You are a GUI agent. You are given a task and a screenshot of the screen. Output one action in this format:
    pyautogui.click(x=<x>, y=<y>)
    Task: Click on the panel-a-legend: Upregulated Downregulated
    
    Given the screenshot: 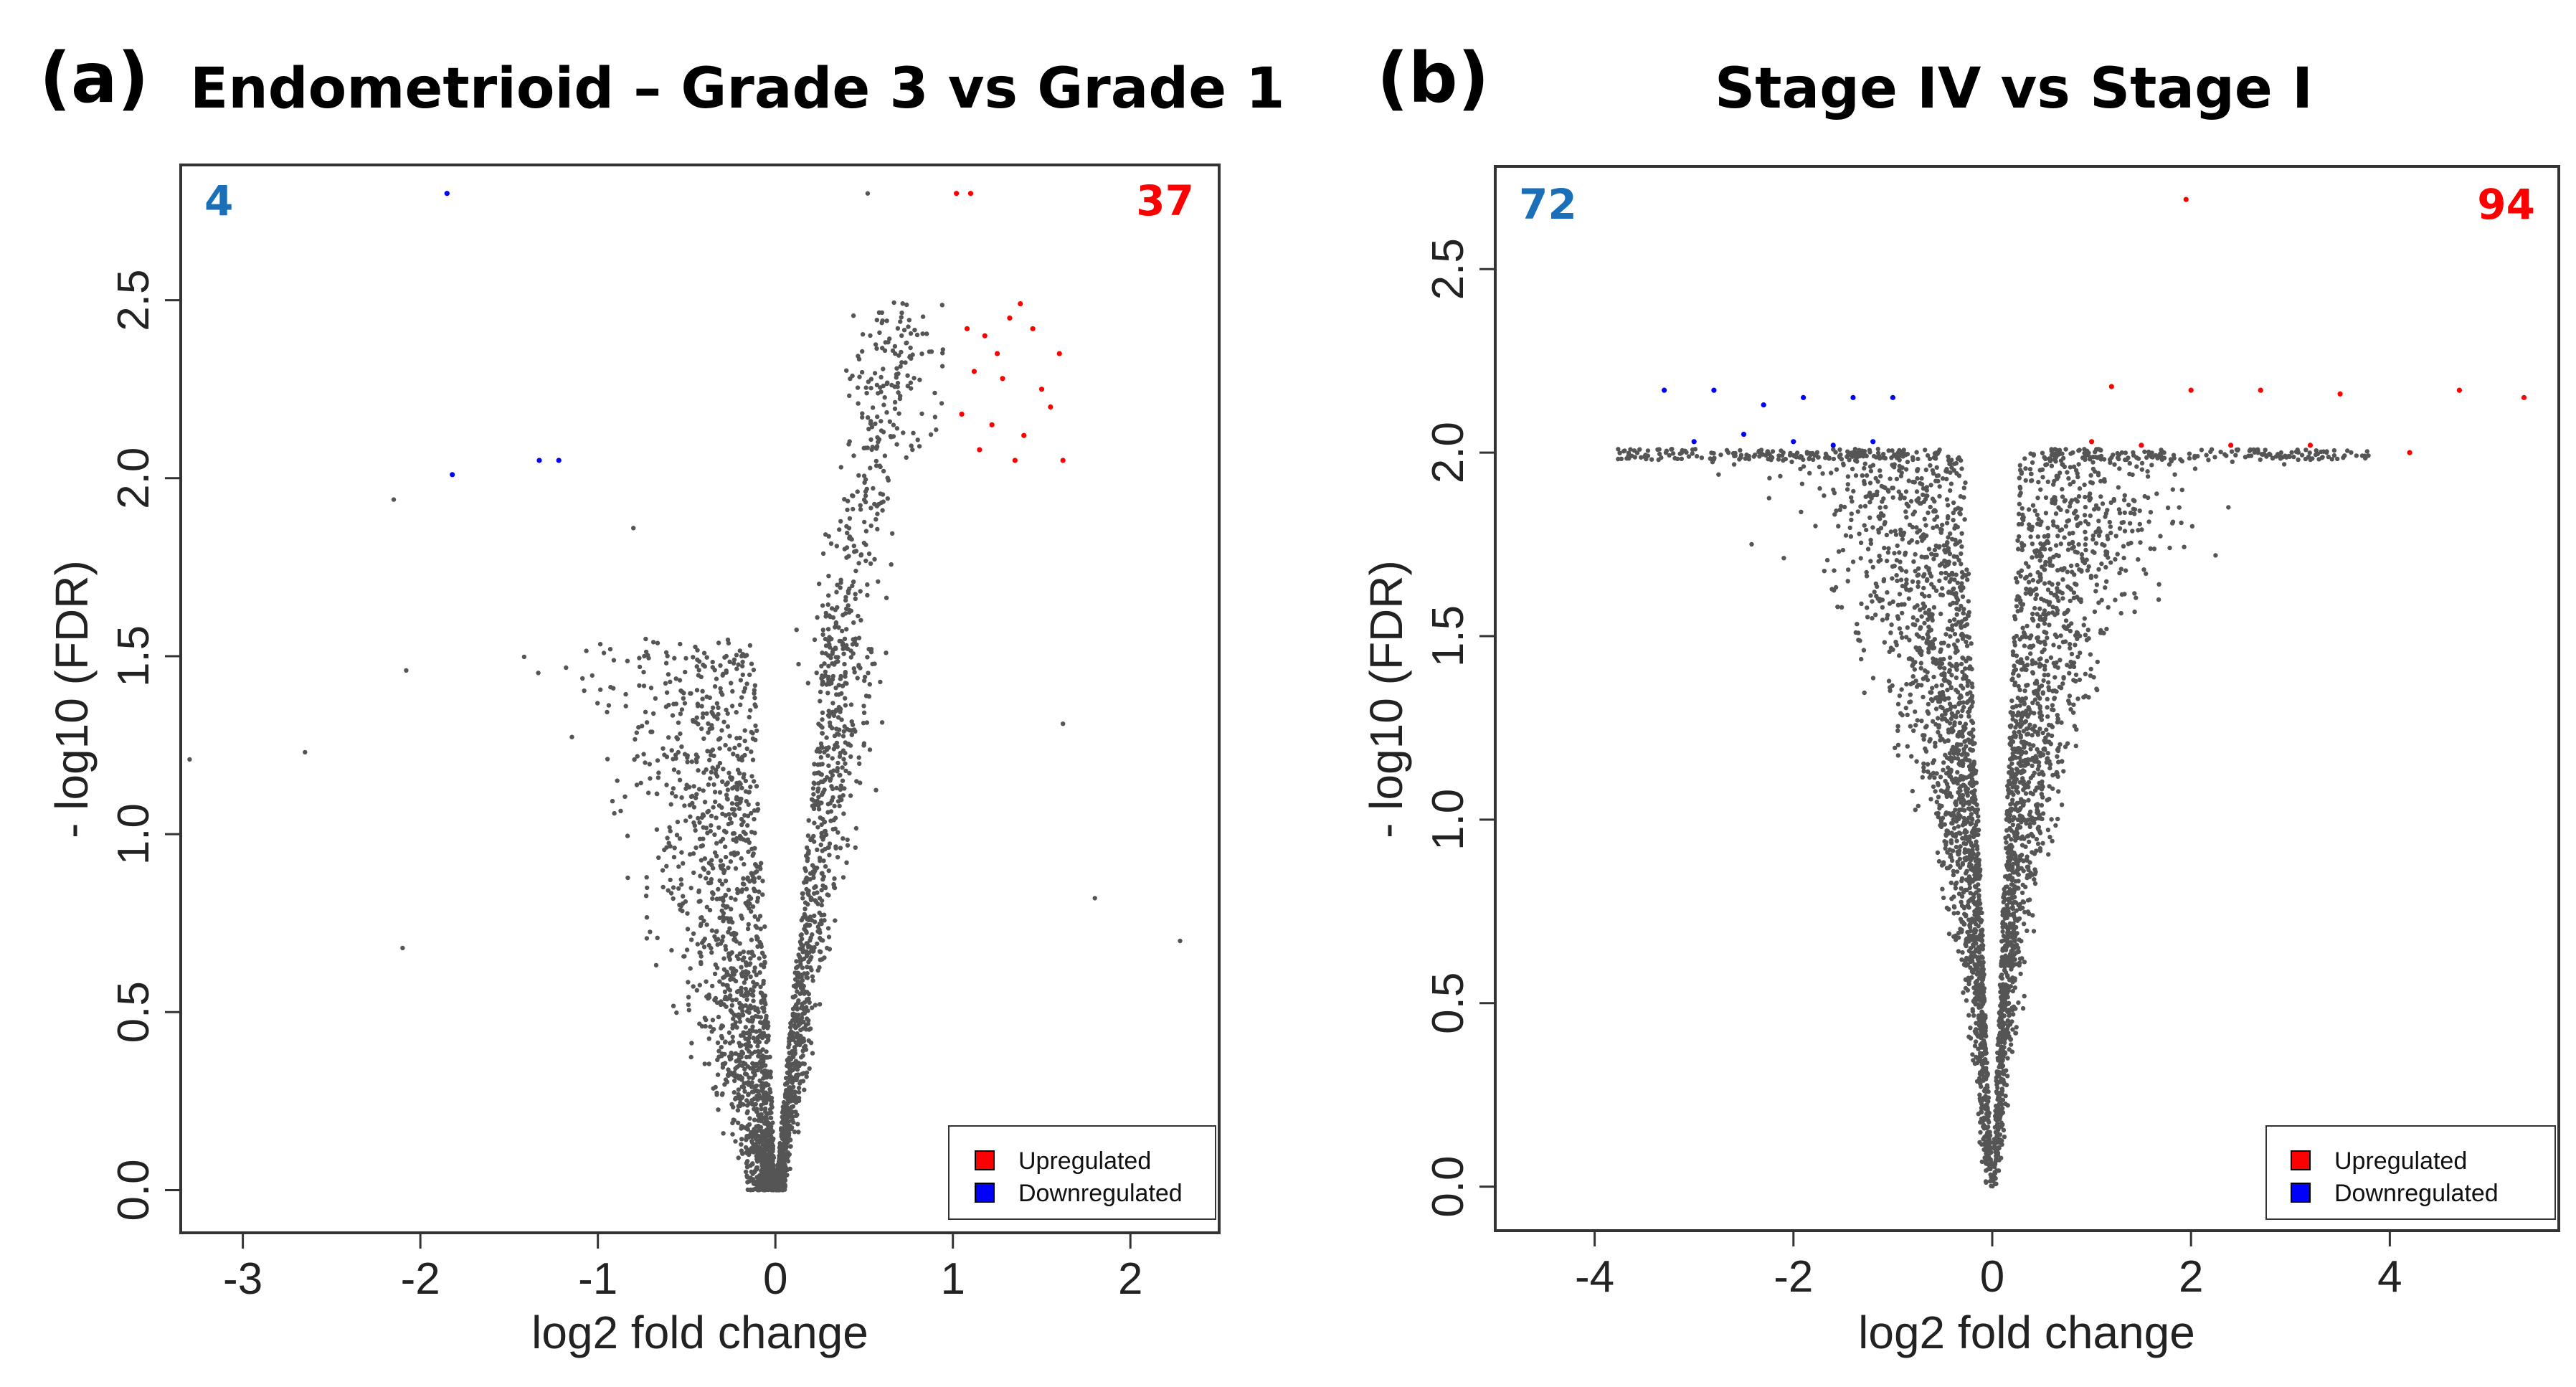 What is the action you would take?
    pyautogui.click(x=1082, y=1172)
    